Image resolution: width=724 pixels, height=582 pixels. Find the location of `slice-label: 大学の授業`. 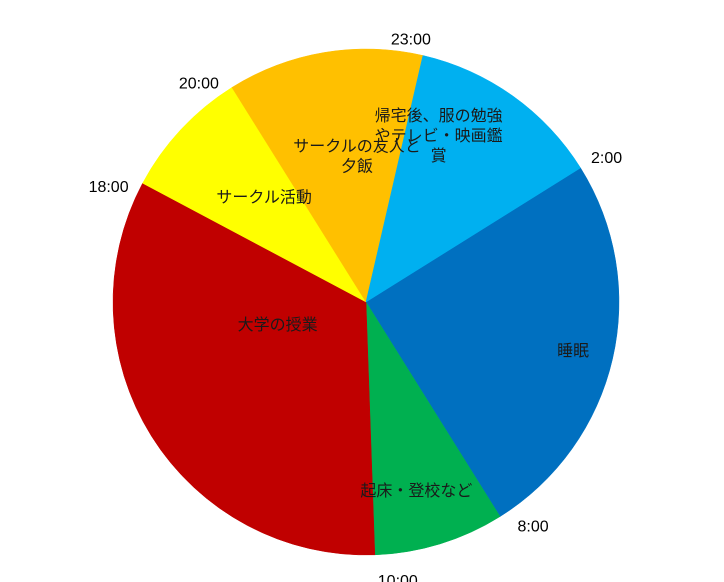

slice-label: 大学の授業 is located at coordinates (278, 324).